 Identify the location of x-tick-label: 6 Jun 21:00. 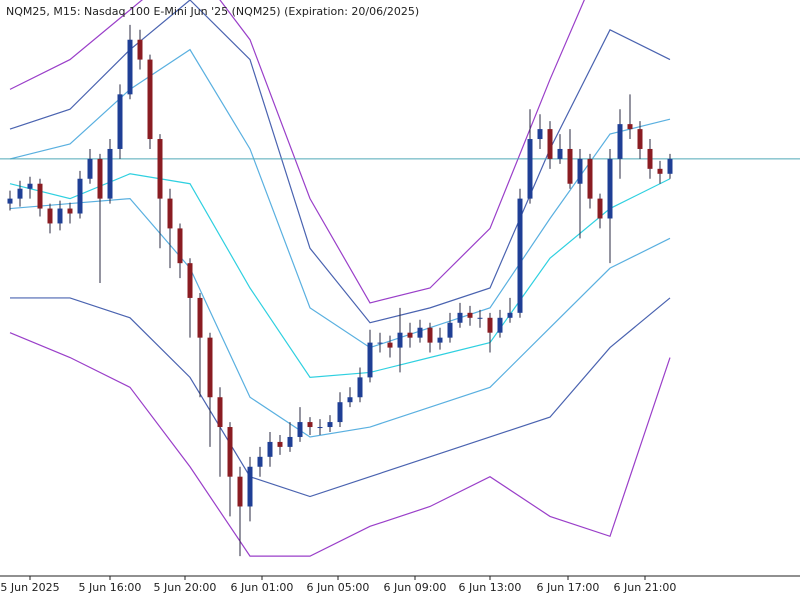
(645, 587).